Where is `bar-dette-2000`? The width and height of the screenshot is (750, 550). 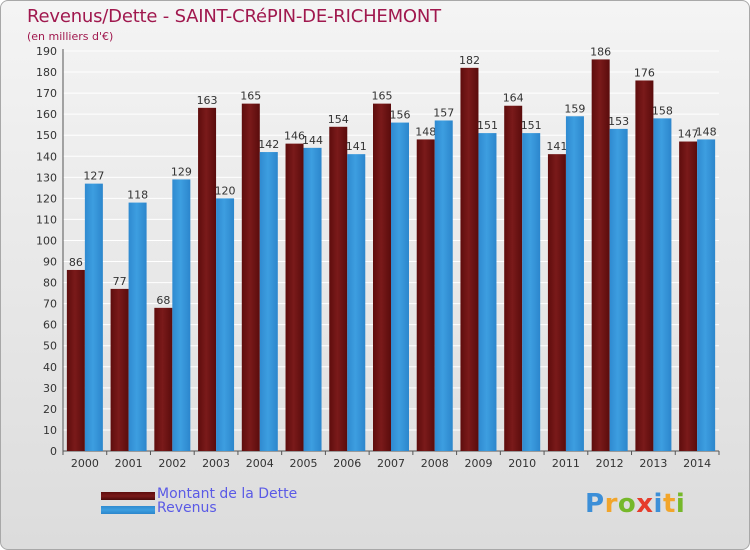 bar-dette-2000 is located at coordinates (75, 360).